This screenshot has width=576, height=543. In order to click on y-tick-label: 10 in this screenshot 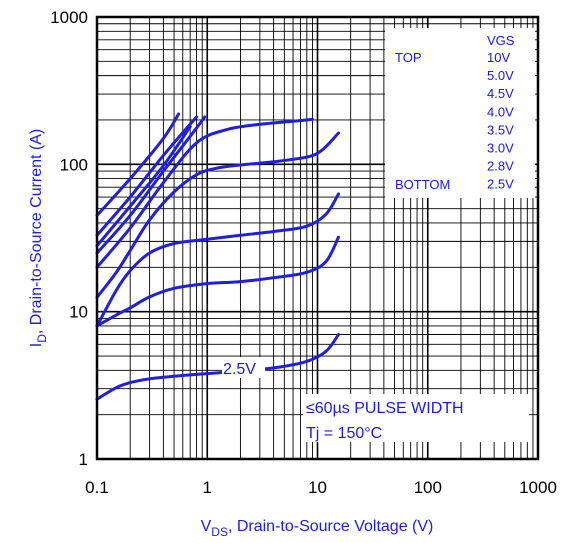, I will do `click(78, 312)`.